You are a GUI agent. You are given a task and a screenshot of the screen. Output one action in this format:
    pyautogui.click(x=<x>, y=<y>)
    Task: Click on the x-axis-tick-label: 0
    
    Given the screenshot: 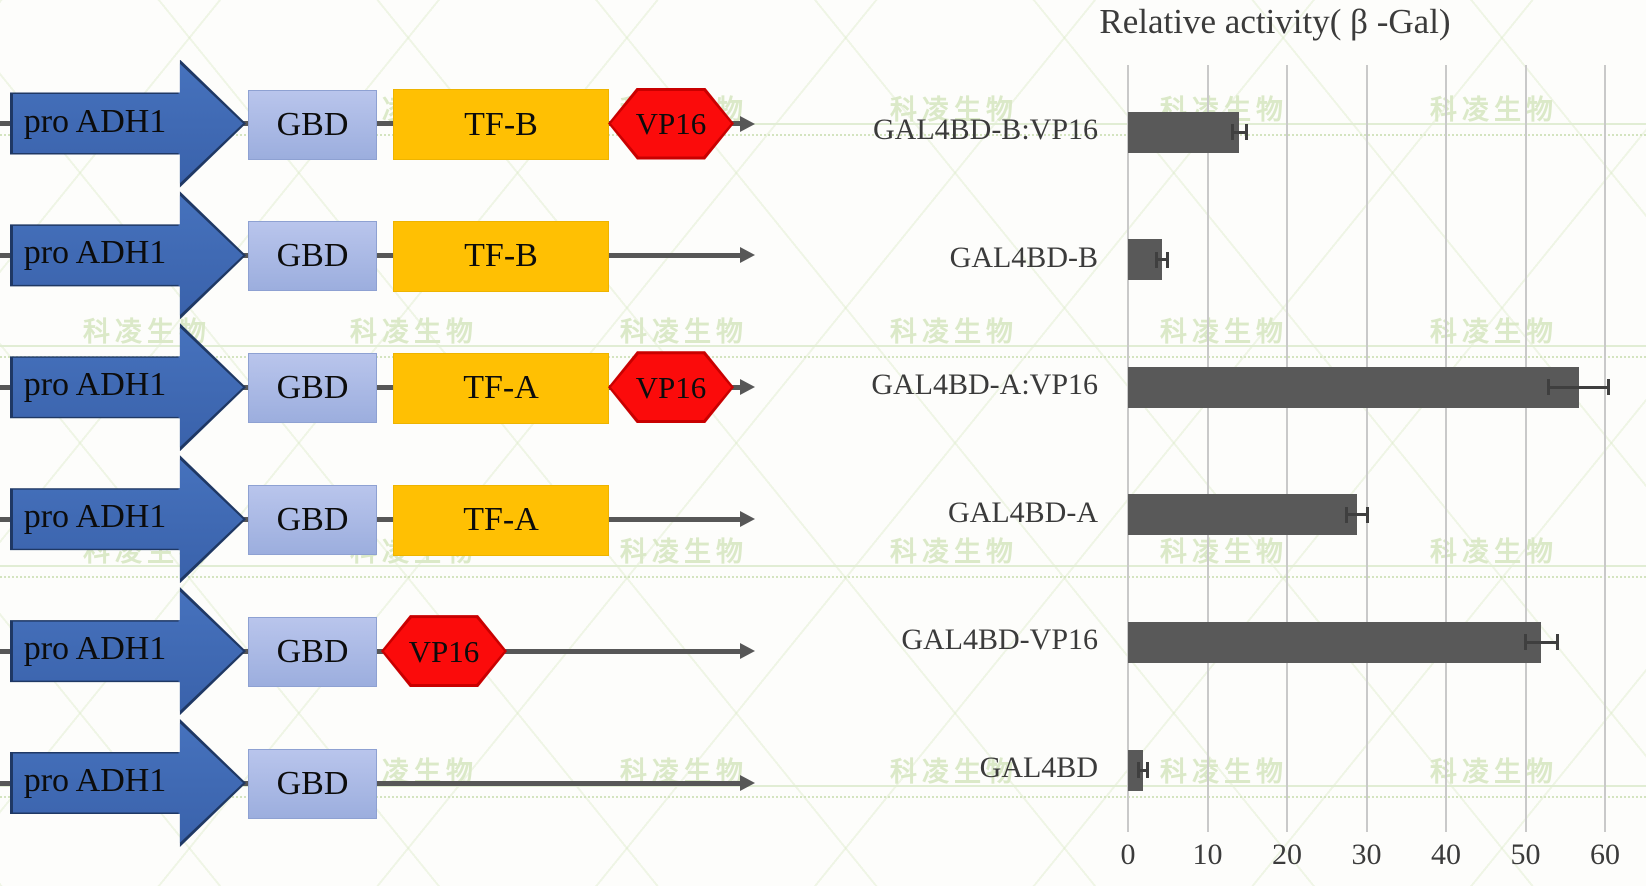 What is the action you would take?
    pyautogui.click(x=1128, y=854)
    